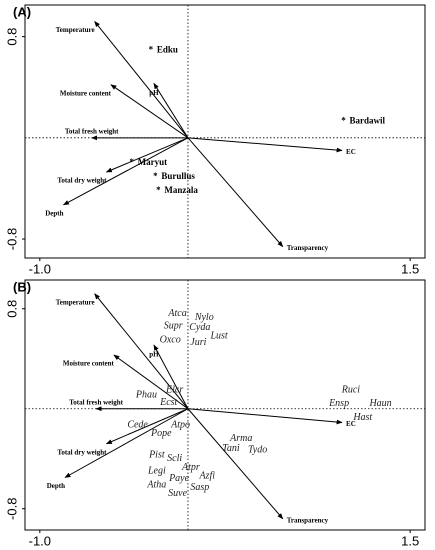 This screenshot has height=550, width=435. I want to click on species-label: Oxco, so click(170, 339).